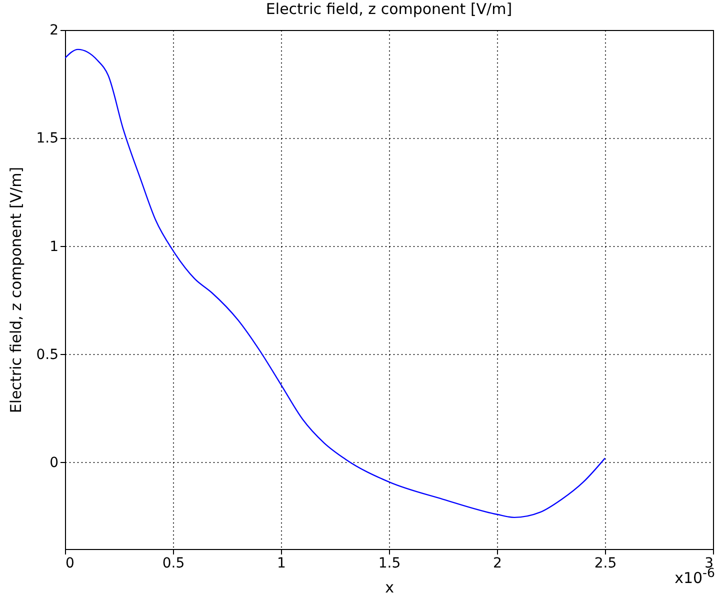  I want to click on x-tick-label: 1, so click(281, 564).